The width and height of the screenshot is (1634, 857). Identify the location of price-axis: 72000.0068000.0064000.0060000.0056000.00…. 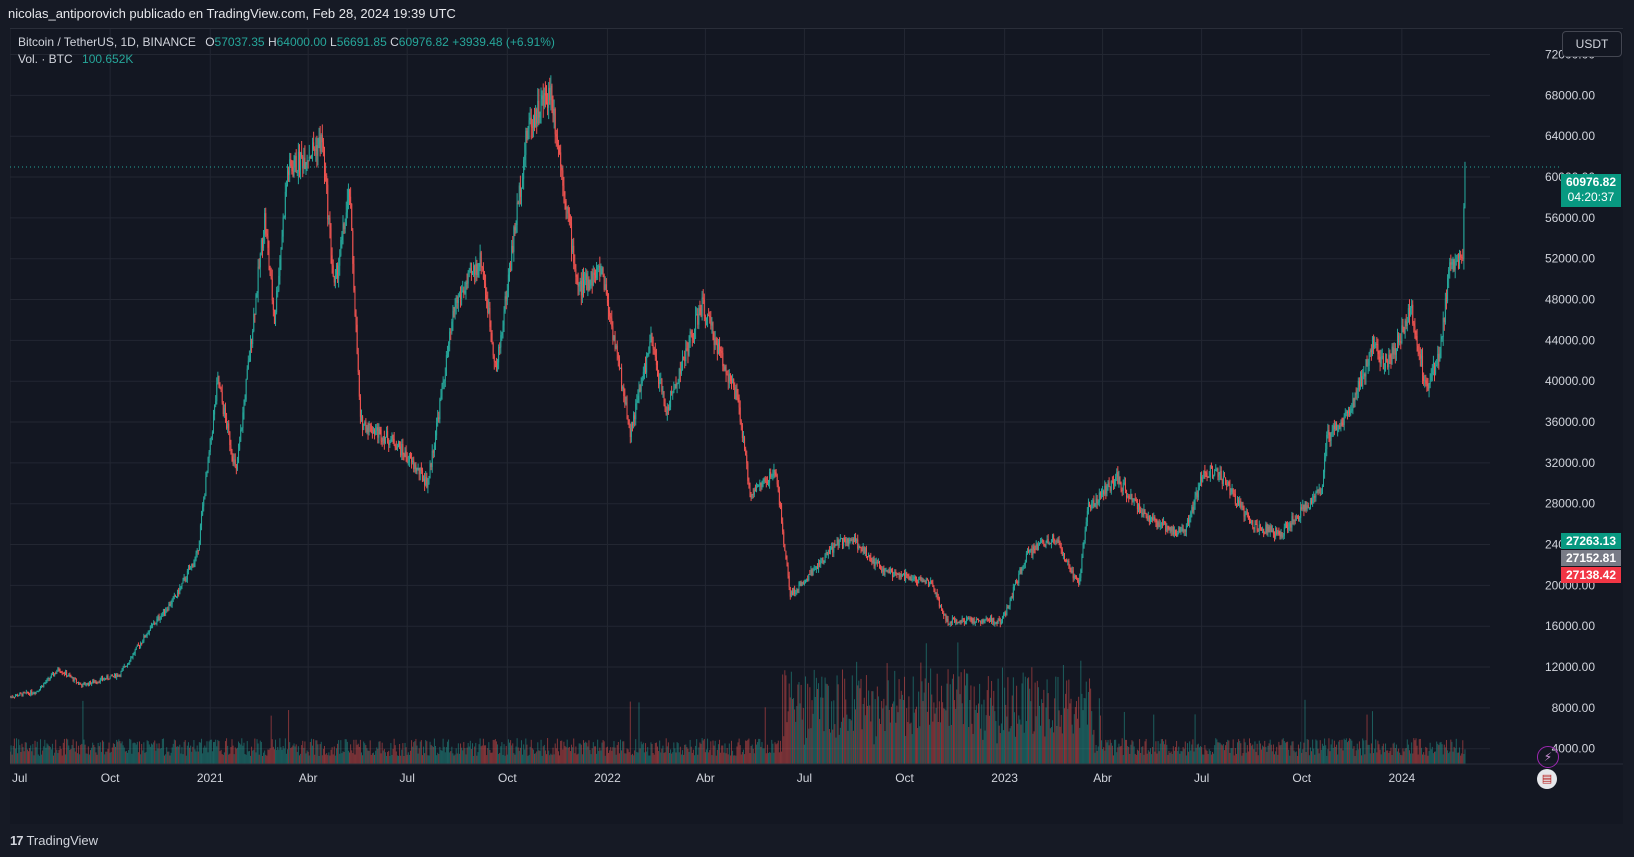
(1570, 402).